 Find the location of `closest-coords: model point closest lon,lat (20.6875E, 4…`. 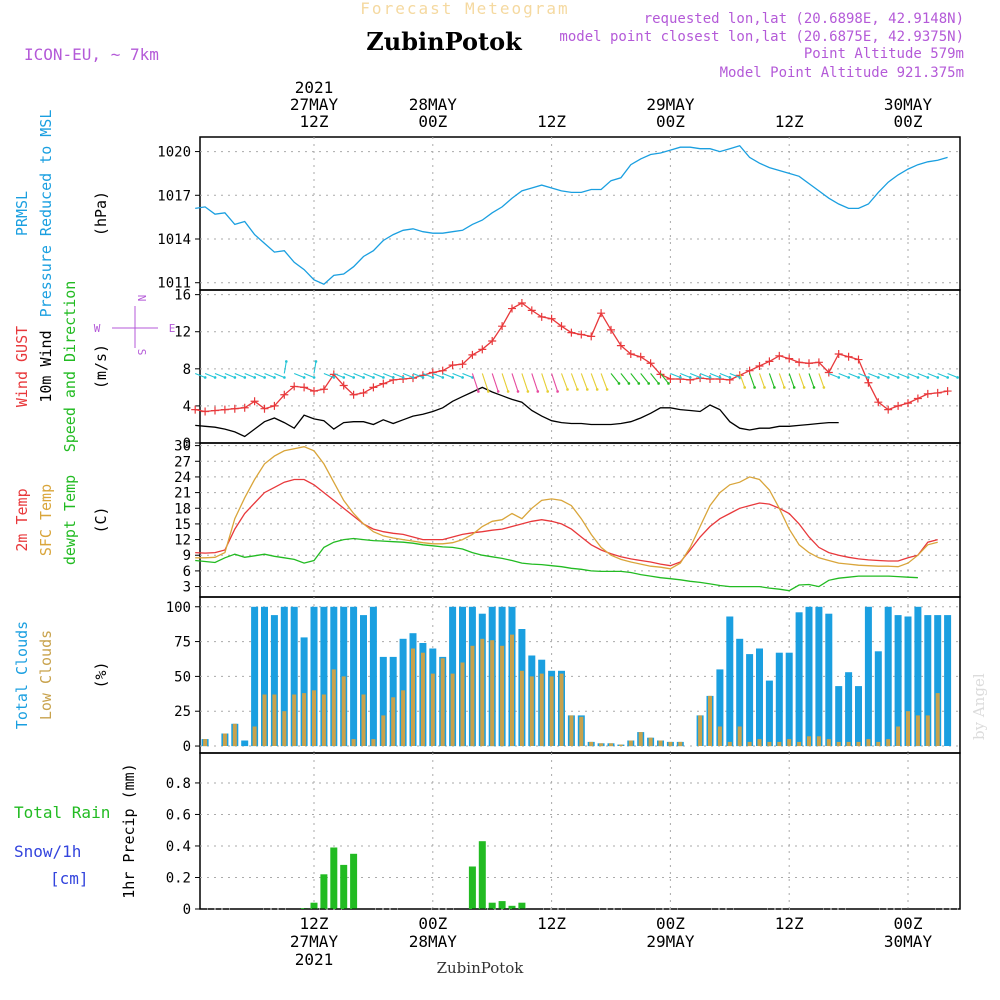

closest-coords: model point closest lon,lat (20.6875E, 4… is located at coordinates (761, 37).